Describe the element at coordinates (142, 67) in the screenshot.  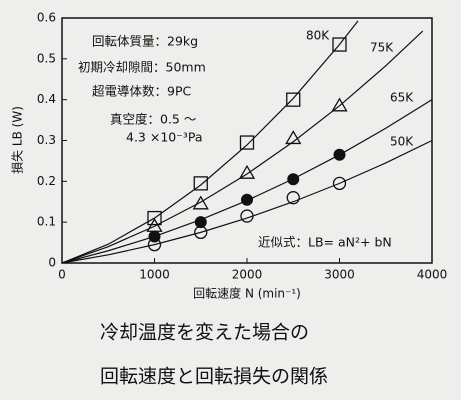
I see `annotation: 初期冷却隙間：50mm` at that location.